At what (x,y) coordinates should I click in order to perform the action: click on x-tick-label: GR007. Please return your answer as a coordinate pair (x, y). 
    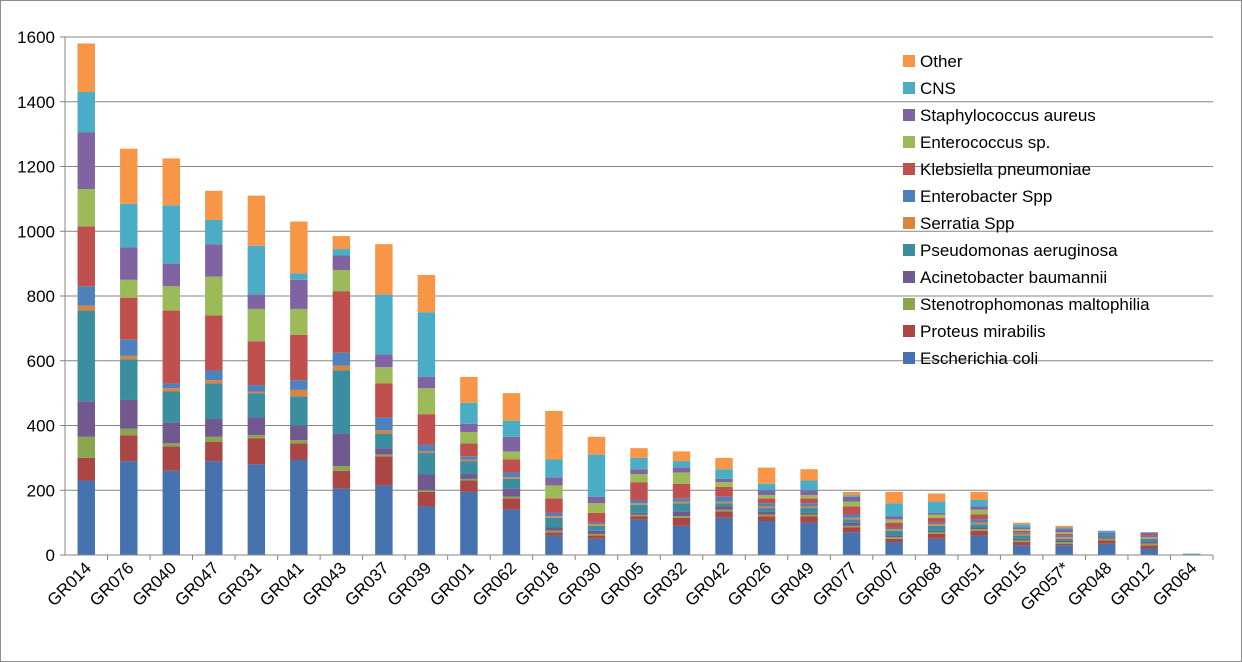
    Looking at the image, I should click on (877, 584).